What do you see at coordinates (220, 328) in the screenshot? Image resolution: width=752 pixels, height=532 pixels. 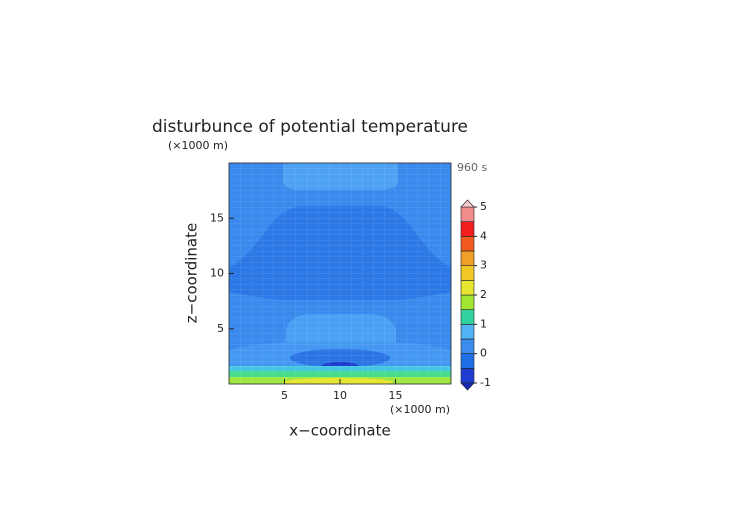 I see `y-tick-label: 5` at bounding box center [220, 328].